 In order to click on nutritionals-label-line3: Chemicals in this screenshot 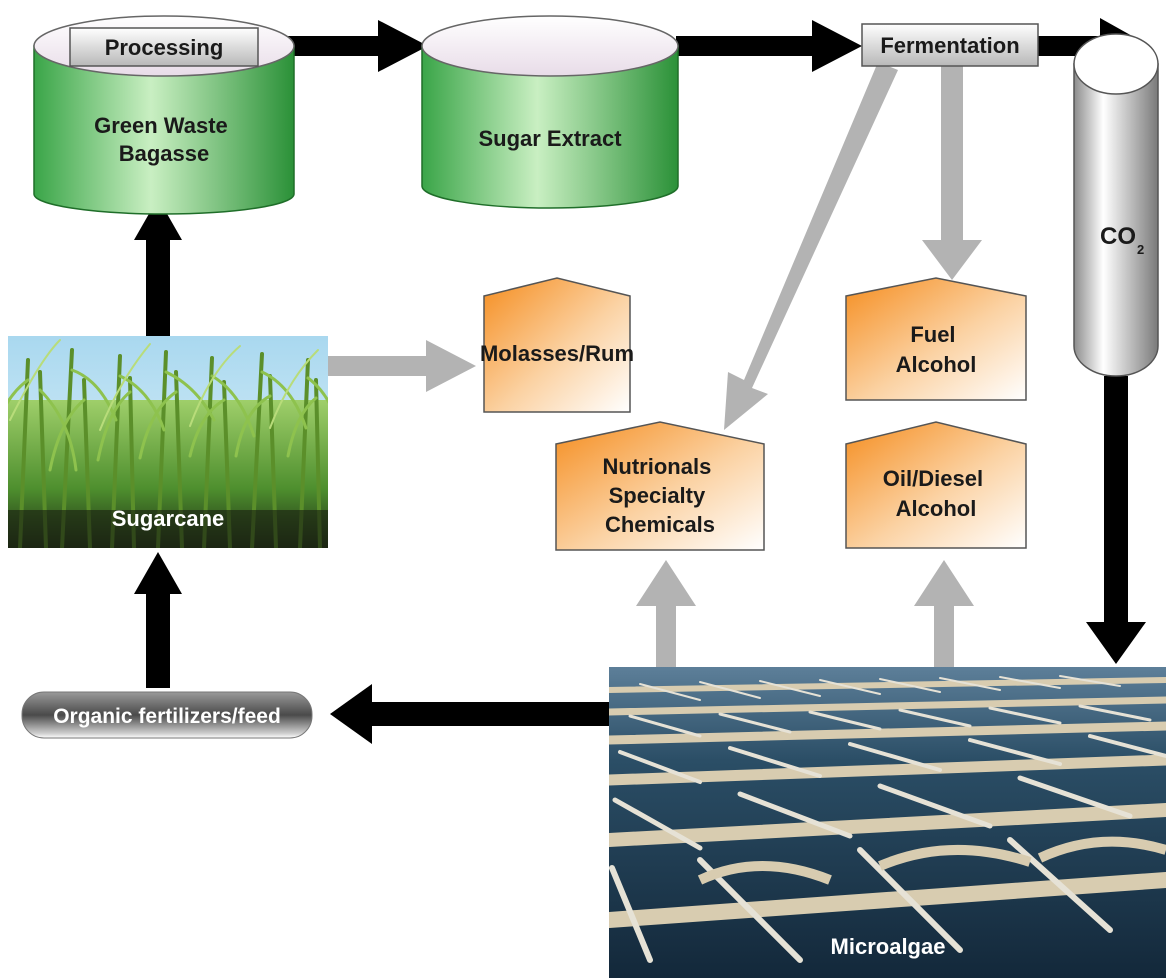, I will do `click(660, 524)`.